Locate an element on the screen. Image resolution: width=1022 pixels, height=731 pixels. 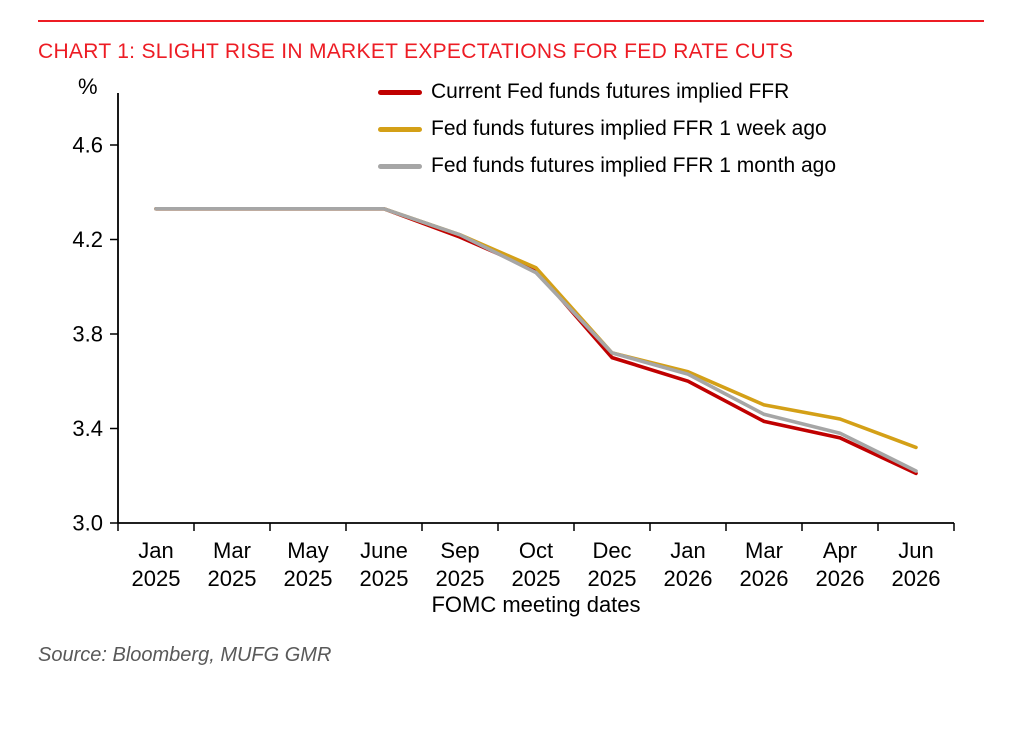
x-tick-label-month: May is located at coordinates (308, 550).